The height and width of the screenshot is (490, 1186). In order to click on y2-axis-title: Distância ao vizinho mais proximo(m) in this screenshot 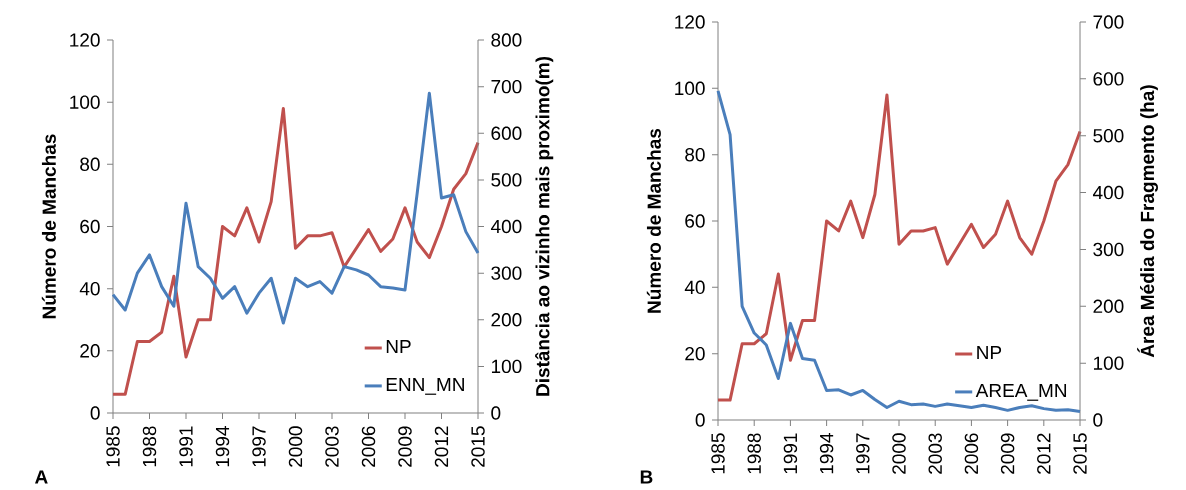, I will do `click(544, 226)`.